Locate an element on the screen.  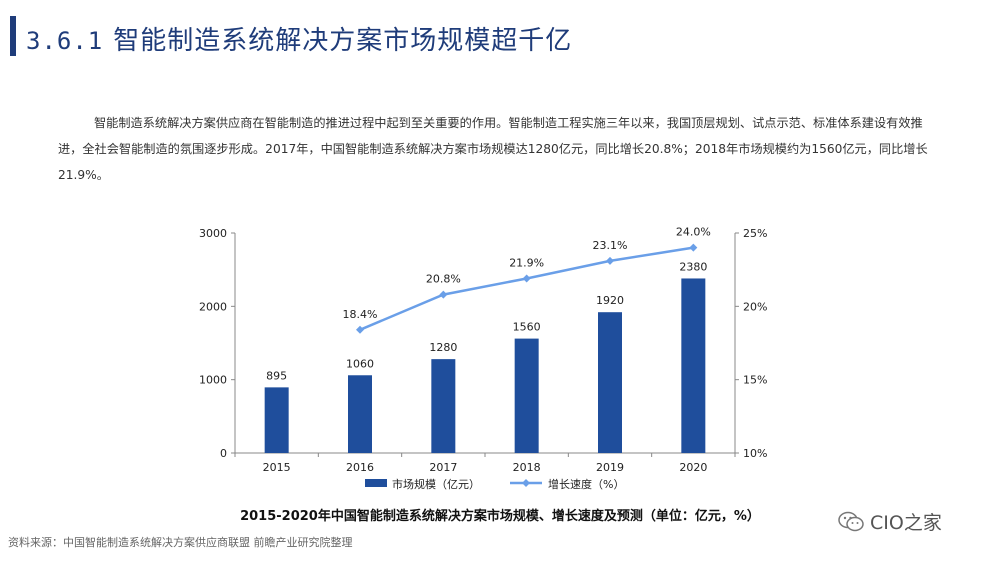
legend-line-marker is located at coordinates (526, 483).